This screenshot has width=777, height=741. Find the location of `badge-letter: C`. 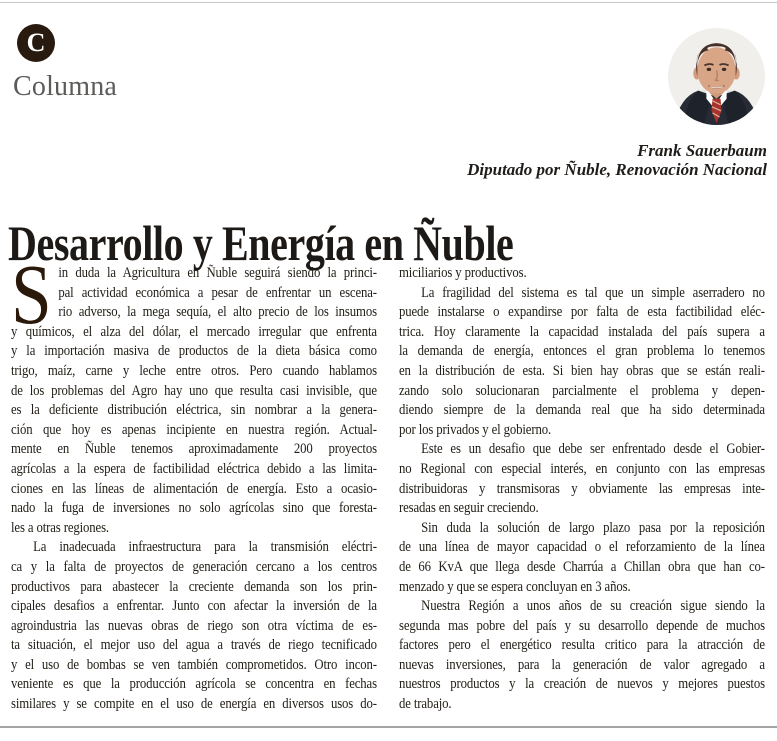

badge-letter: C is located at coordinates (36, 42).